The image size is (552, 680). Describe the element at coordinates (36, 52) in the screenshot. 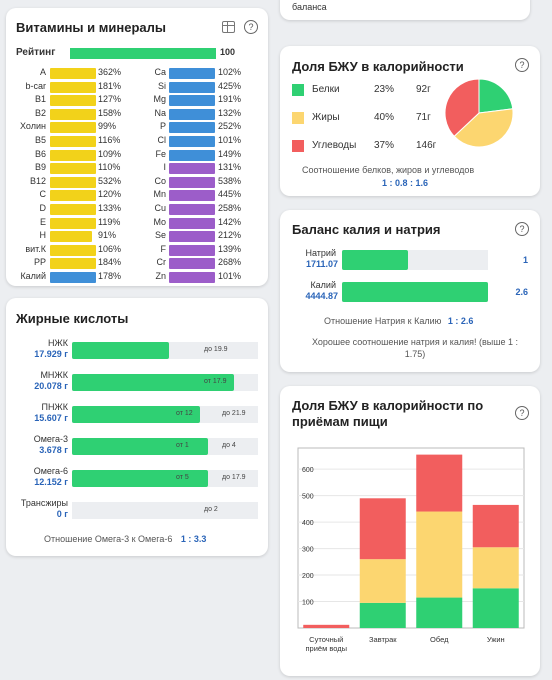

I see `rating-label: Рейтинг` at that location.